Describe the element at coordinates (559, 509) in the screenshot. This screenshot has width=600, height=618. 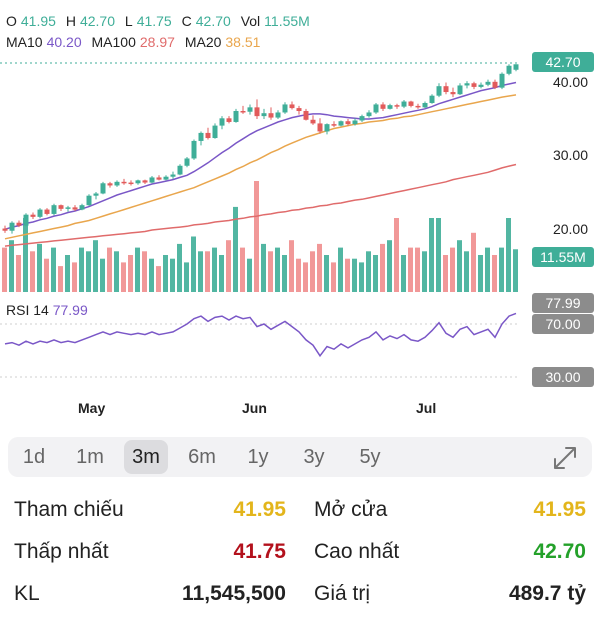
I see `open-price-value: 41.95` at that location.